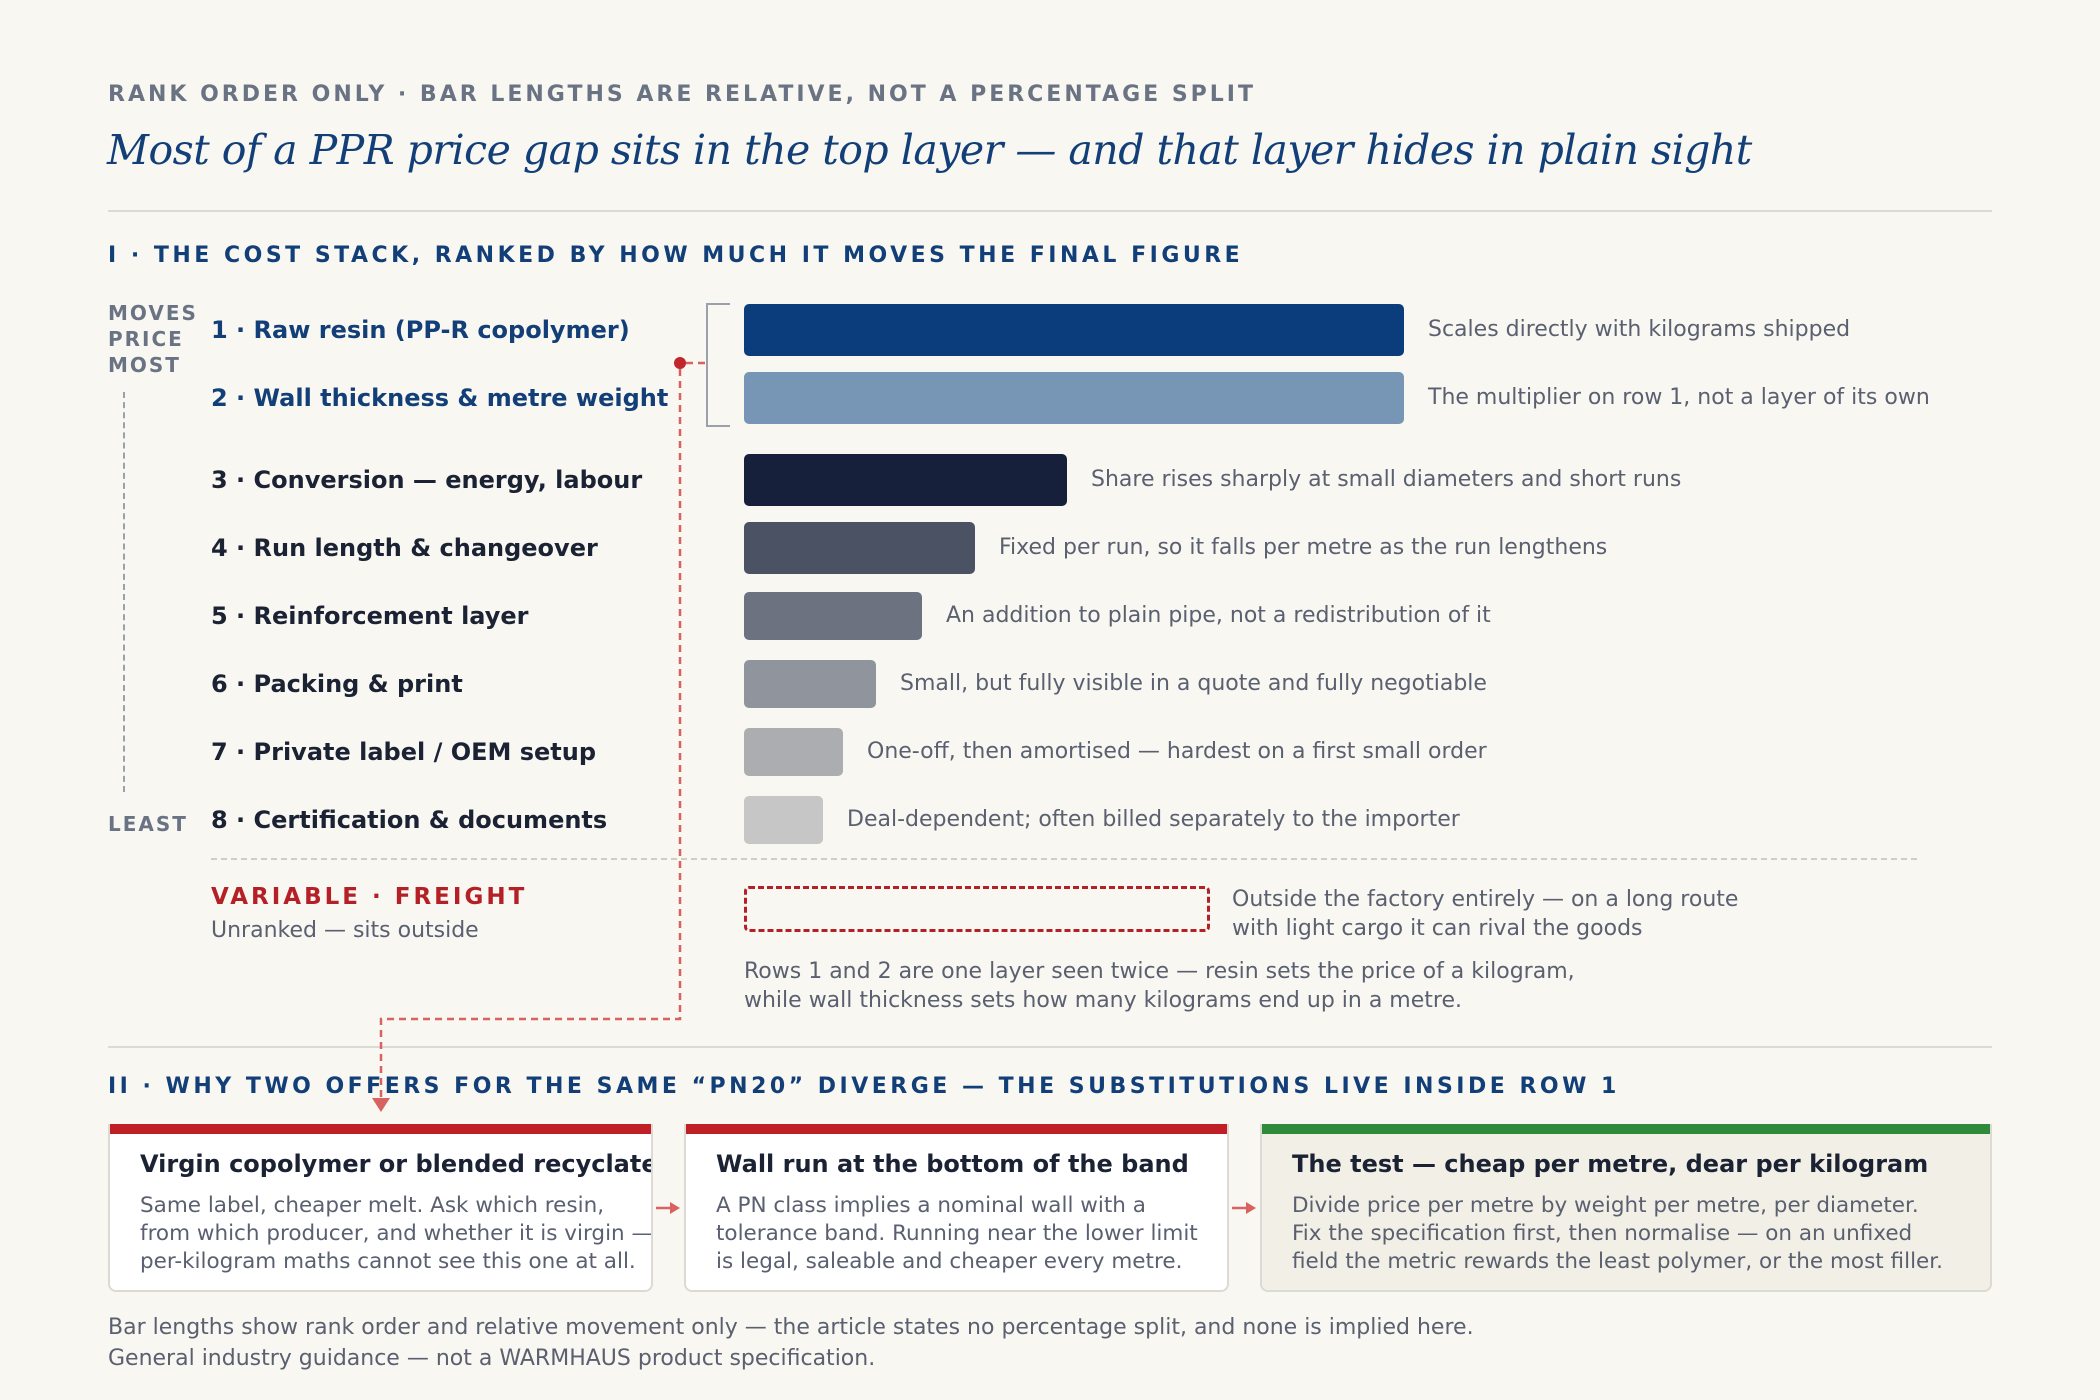 Image resolution: width=2100 pixels, height=1400 pixels. Describe the element at coordinates (381, 1105) in the screenshot. I see `connector-arrowhead` at that location.